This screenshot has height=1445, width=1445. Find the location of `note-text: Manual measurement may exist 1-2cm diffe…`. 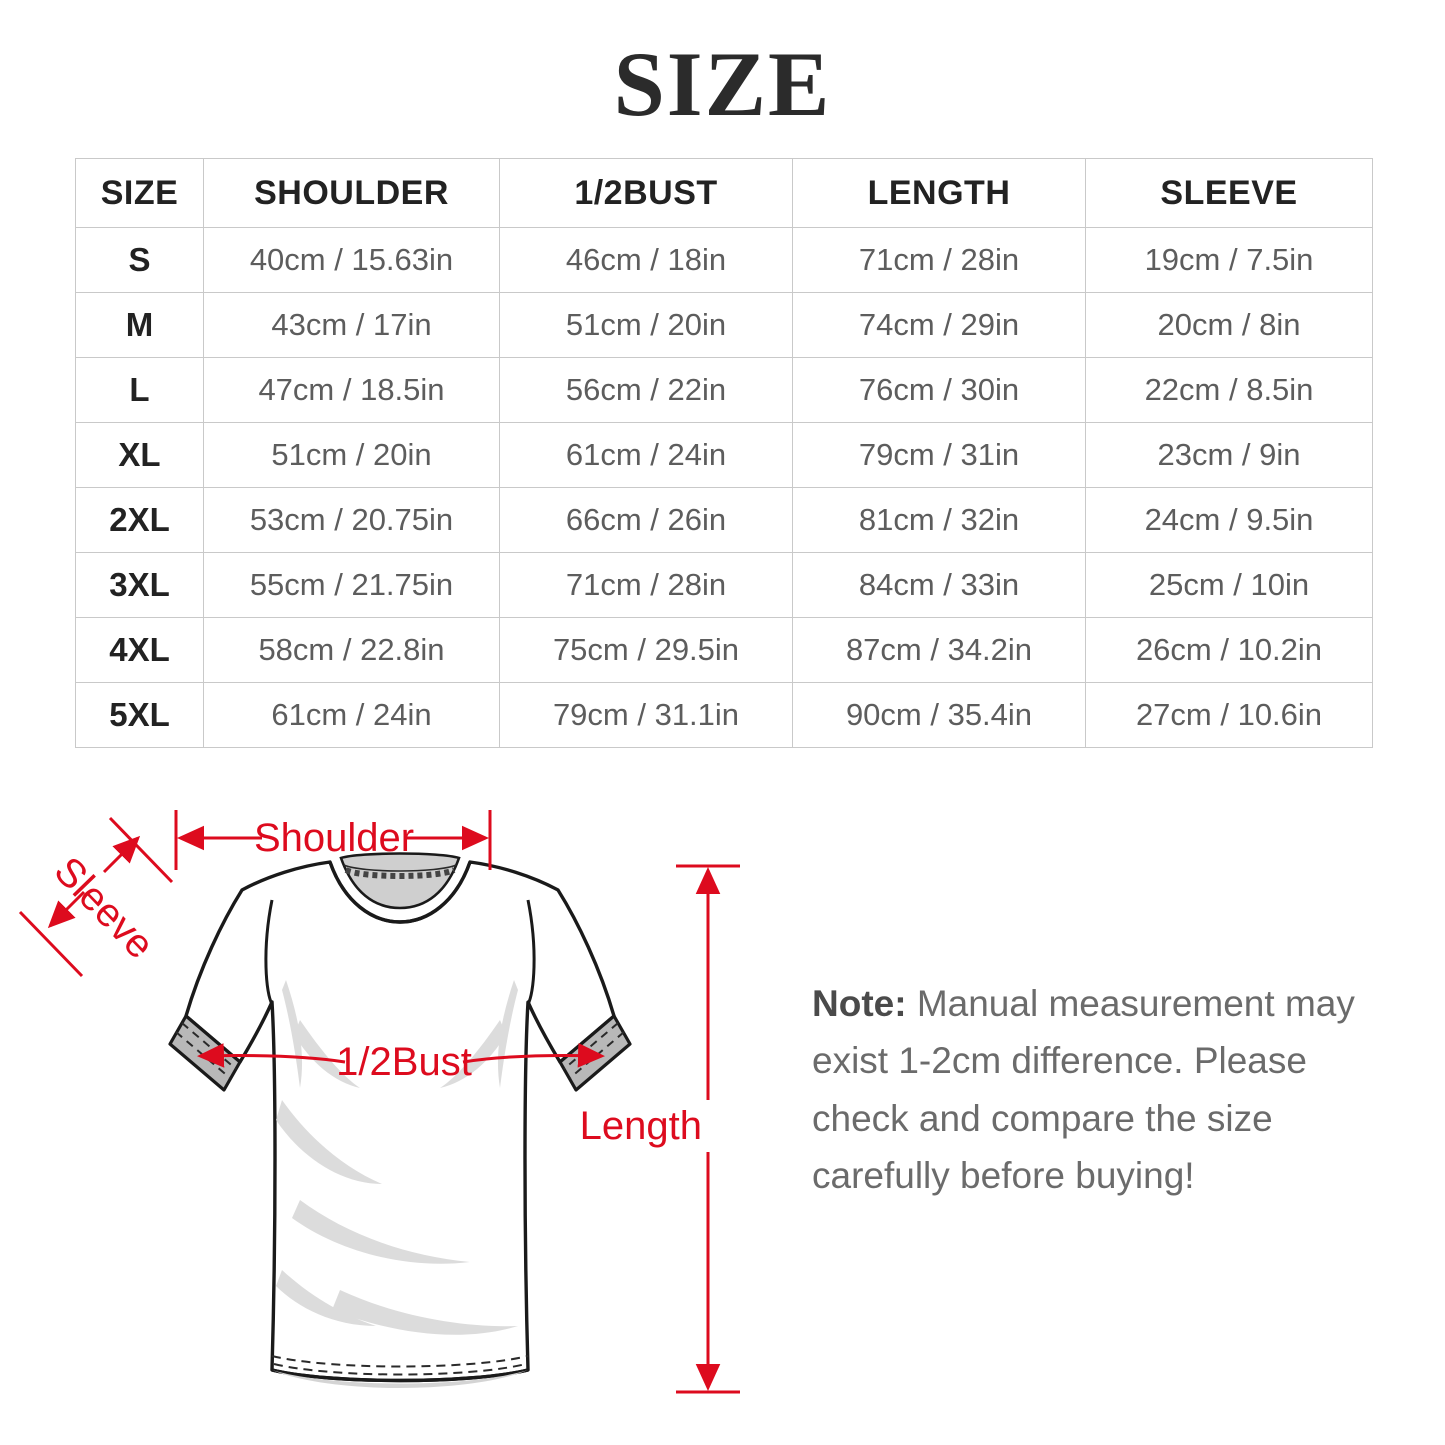

note-text: Manual measurement may exist 1-2cm diffe… is located at coordinates (1083, 1090).